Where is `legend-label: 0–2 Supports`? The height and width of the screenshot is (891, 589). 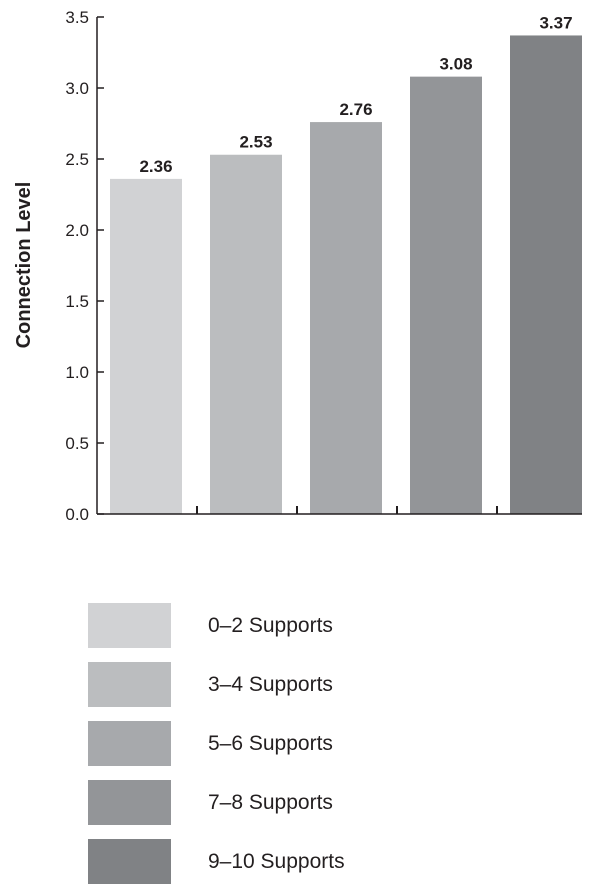 legend-label: 0–2 Supports is located at coordinates (270, 625).